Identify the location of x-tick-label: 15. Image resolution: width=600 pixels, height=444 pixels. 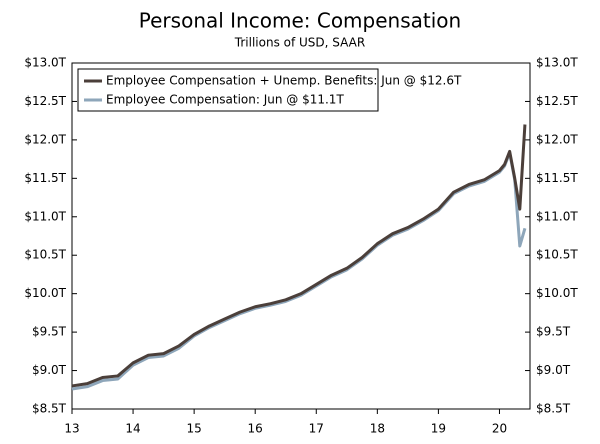
(193, 429).